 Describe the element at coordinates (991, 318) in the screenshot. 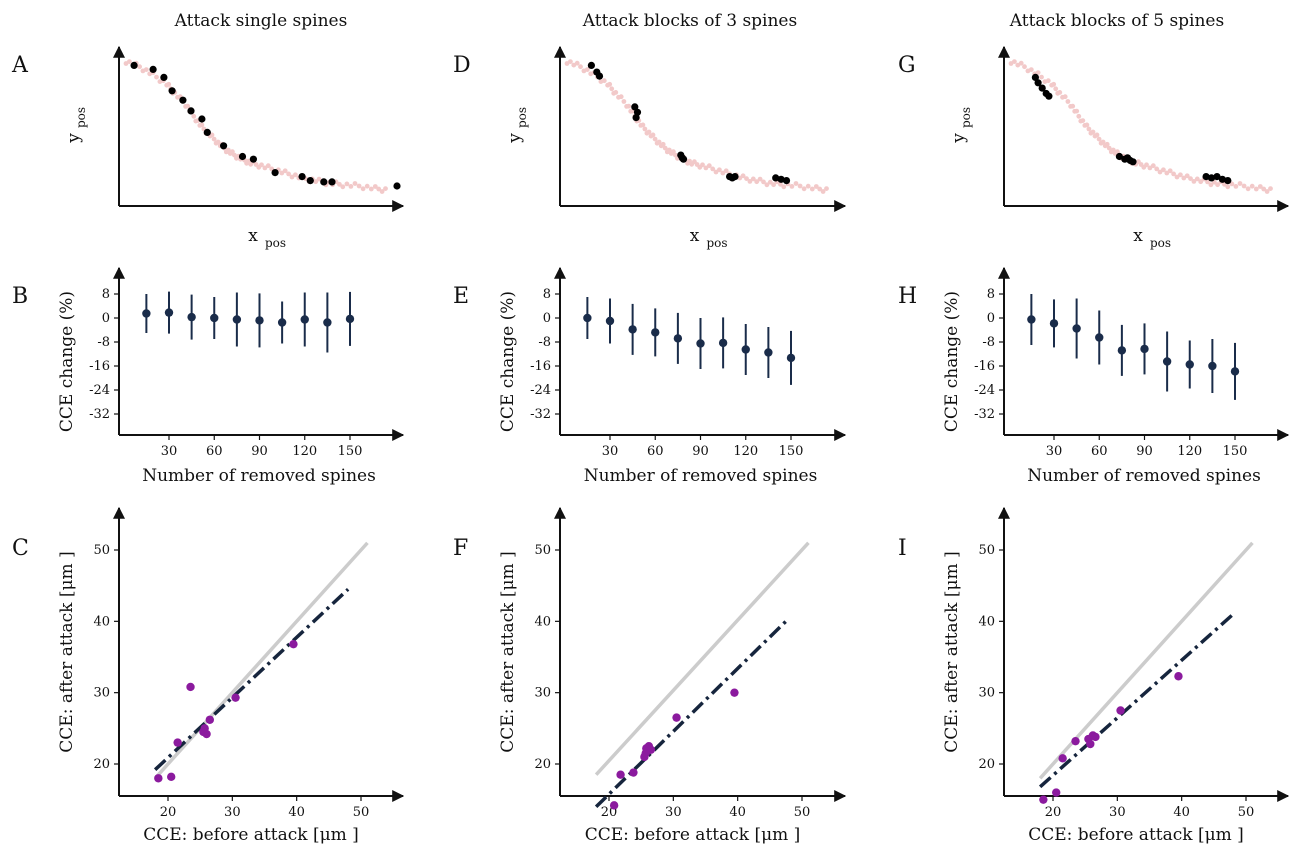

I see `y-tick-label: 0` at that location.